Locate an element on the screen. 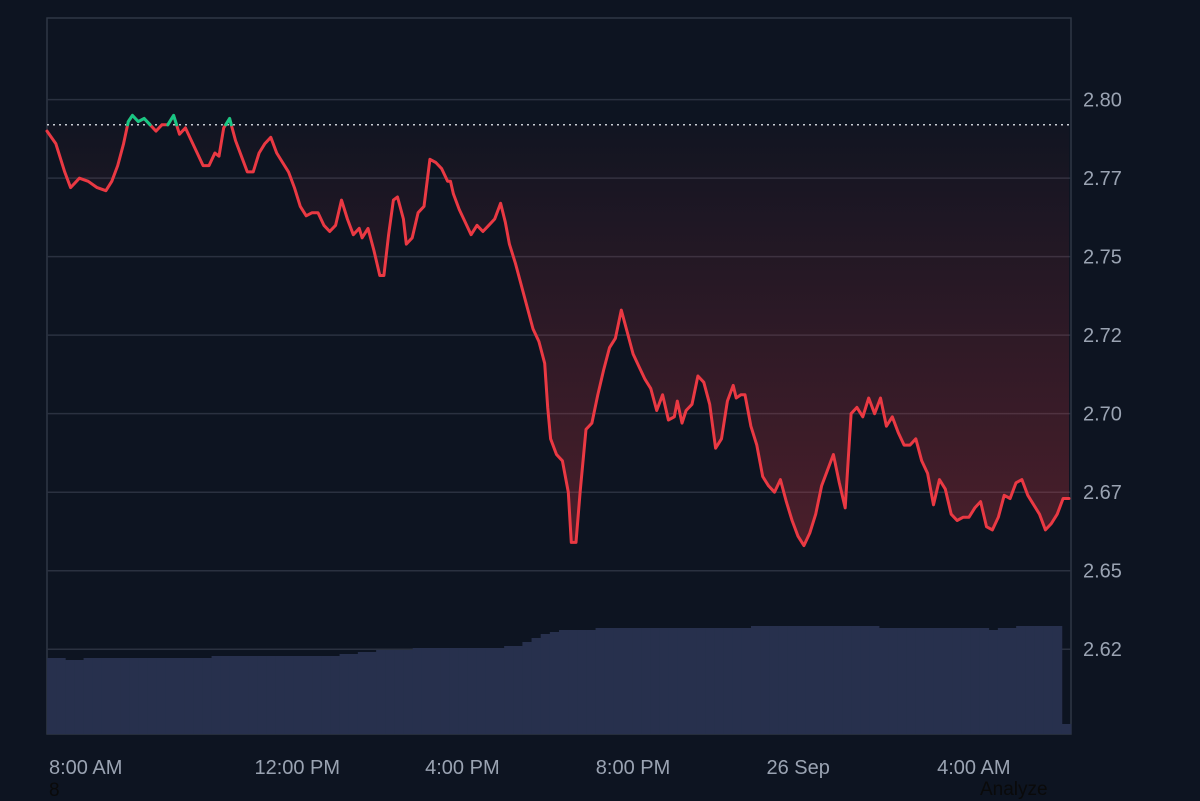 This screenshot has width=1200, height=801. volume-bars is located at coordinates (559, 680).